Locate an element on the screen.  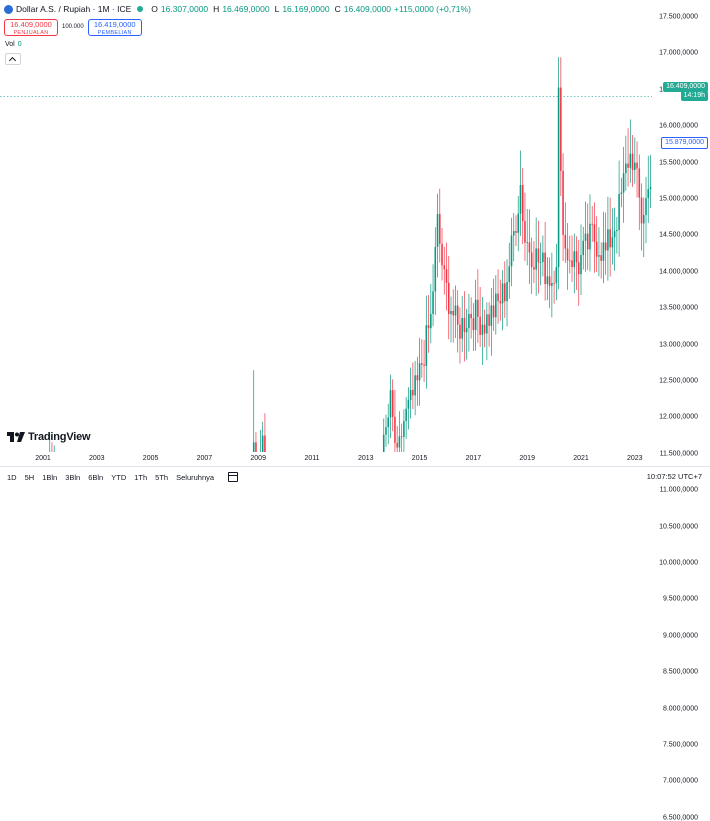
countdown-tag: 14:19h is located at coordinates (694, 96).